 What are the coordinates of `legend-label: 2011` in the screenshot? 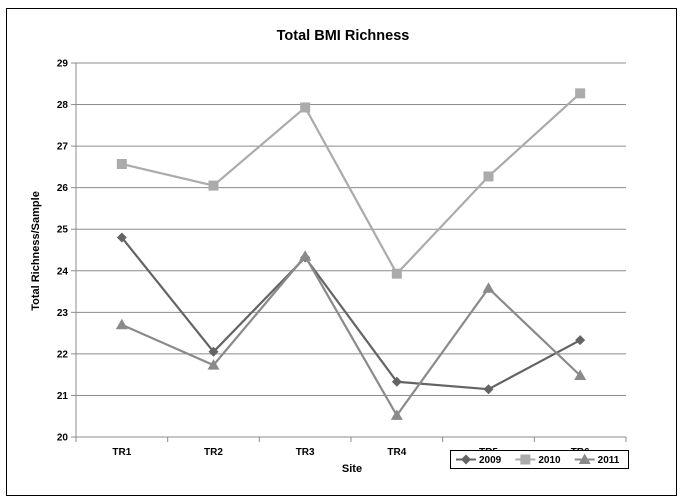 It's located at (609, 460).